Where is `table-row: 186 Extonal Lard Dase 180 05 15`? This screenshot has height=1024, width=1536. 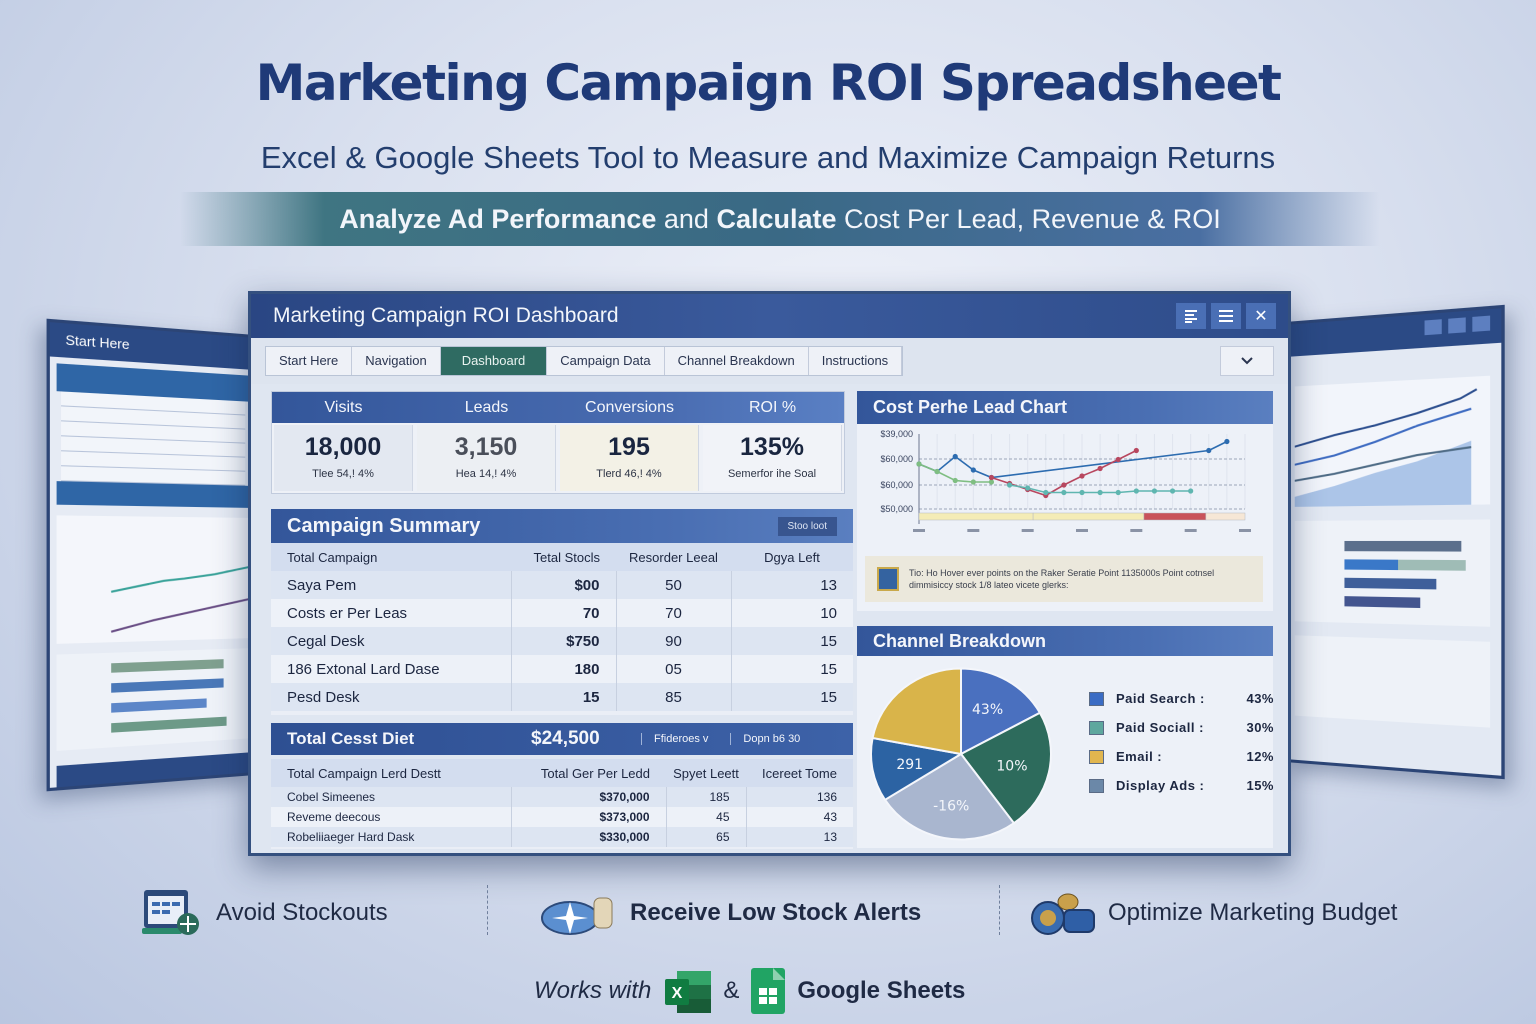 table-row: 186 Extonal Lard Dase 180 05 15 is located at coordinates (562, 669).